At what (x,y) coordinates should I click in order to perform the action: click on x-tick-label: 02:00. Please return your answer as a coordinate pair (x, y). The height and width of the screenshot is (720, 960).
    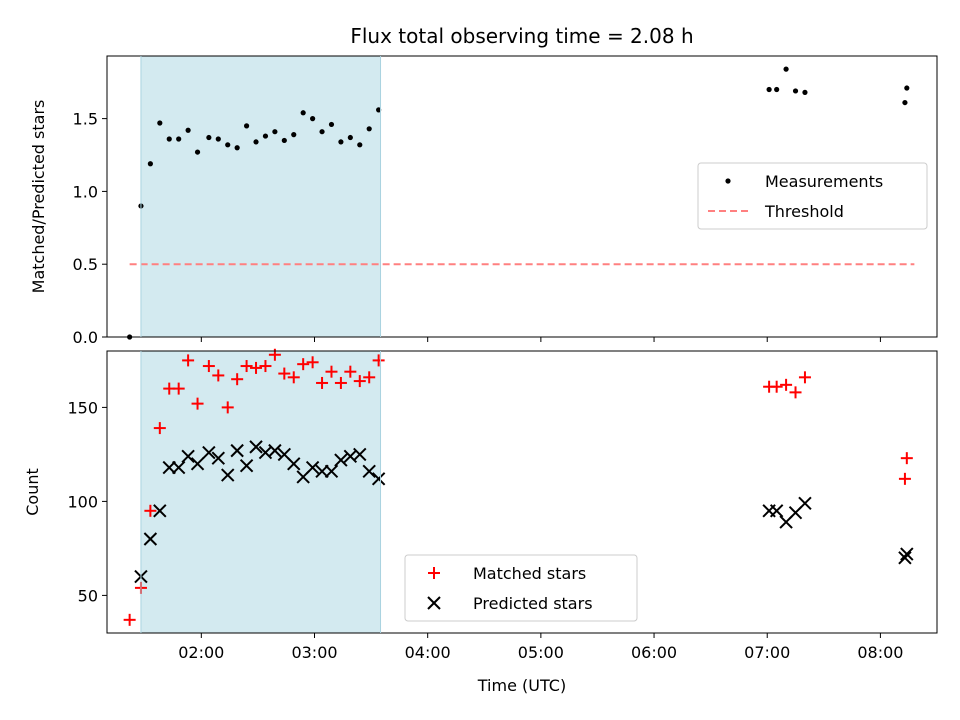
    Looking at the image, I should click on (201, 652).